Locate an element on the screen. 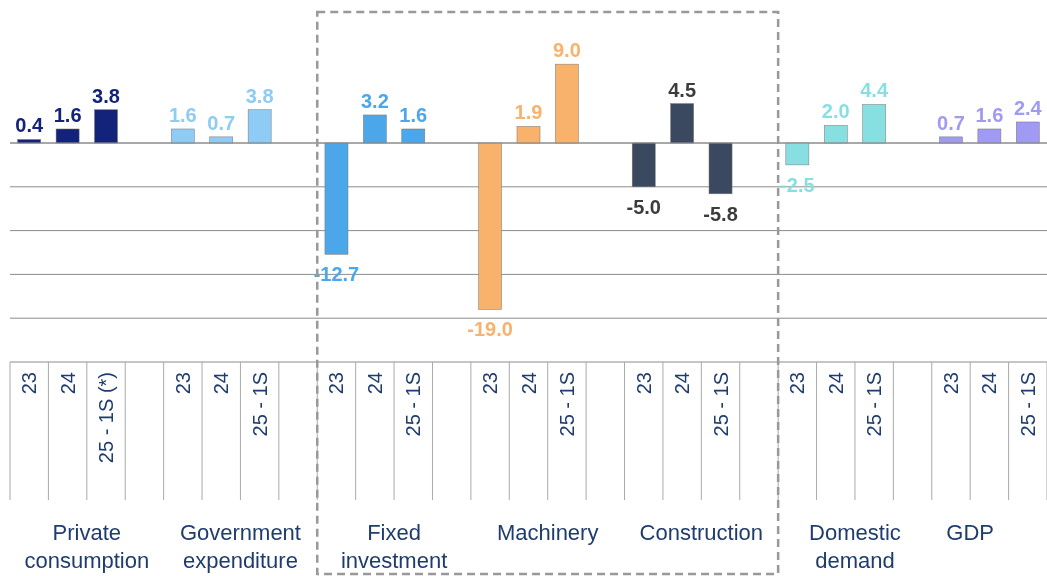 The height and width of the screenshot is (576, 1047). data-label: 2.4 is located at coordinates (1028, 107).